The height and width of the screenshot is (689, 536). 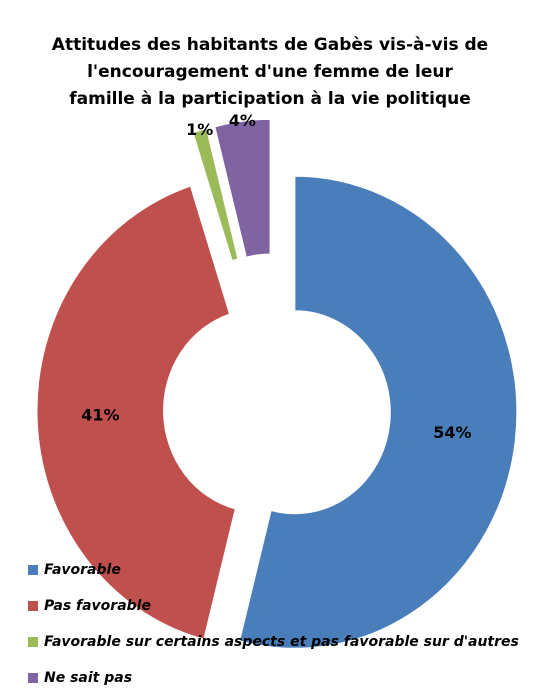 I want to click on data-label: 41%, so click(x=100, y=414).